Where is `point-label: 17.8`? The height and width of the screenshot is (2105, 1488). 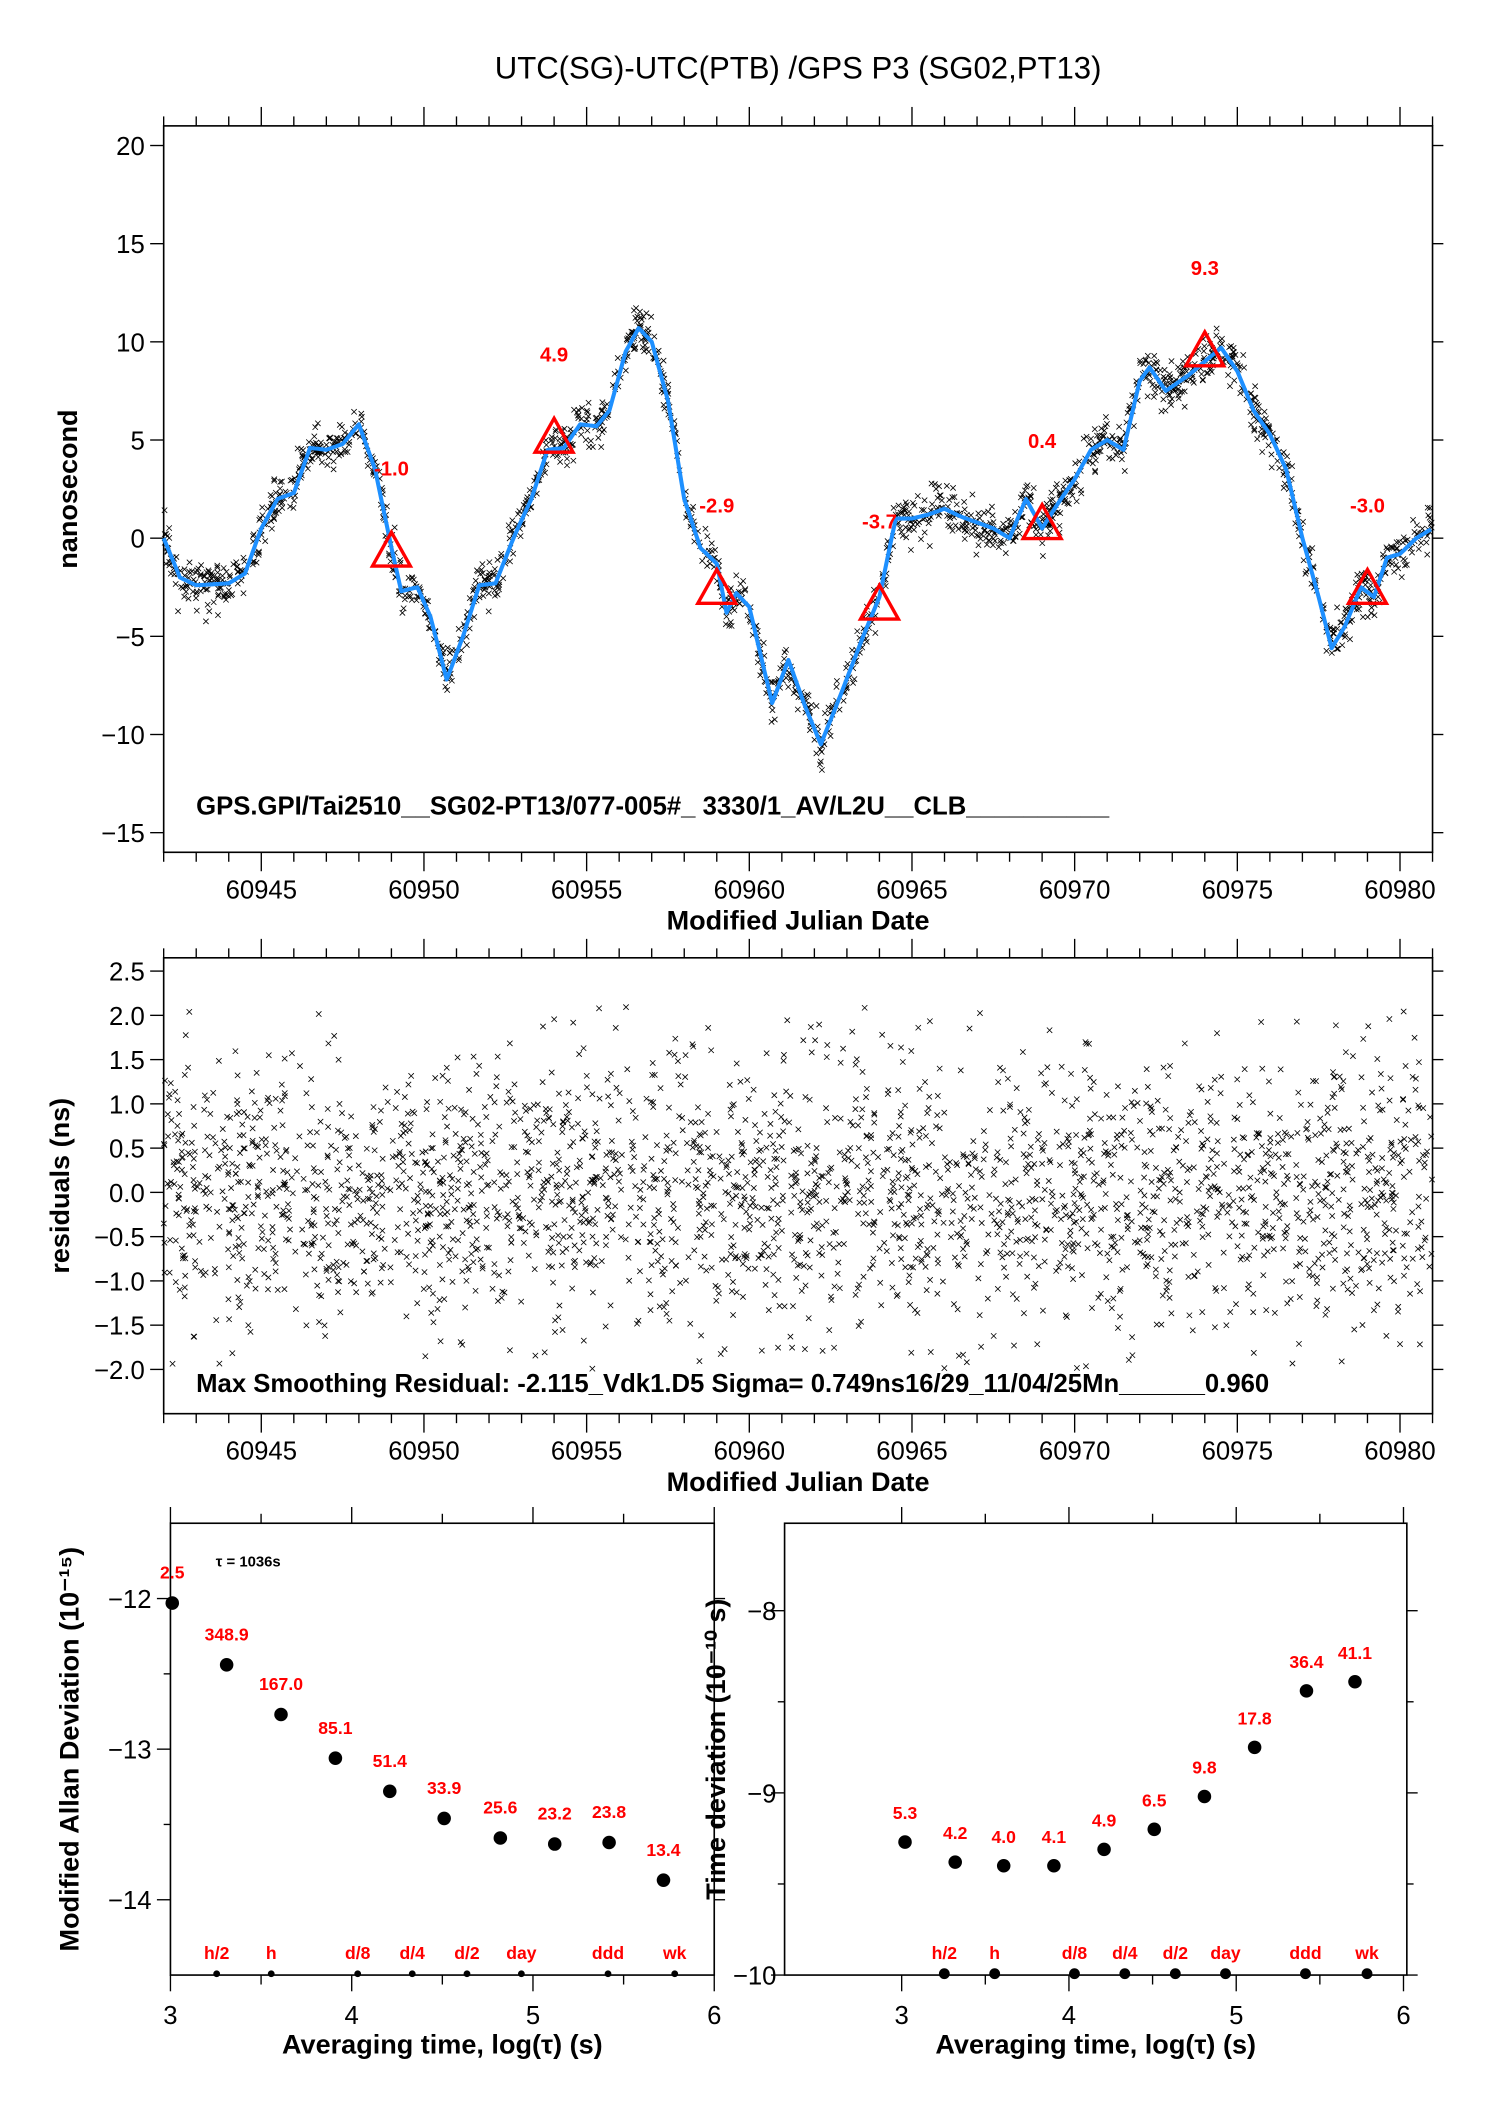 point-label: 17.8 is located at coordinates (1255, 1718).